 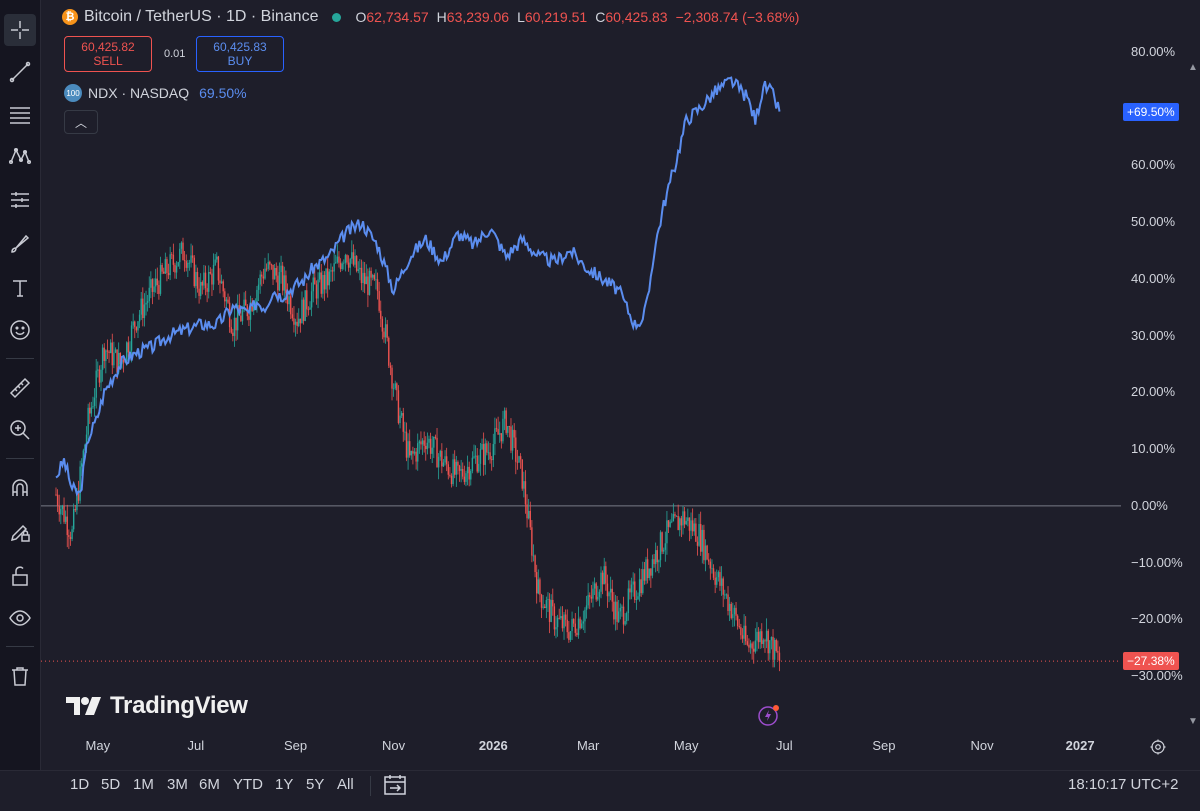 I want to click on lightning-alert-icon, so click(x=769, y=715).